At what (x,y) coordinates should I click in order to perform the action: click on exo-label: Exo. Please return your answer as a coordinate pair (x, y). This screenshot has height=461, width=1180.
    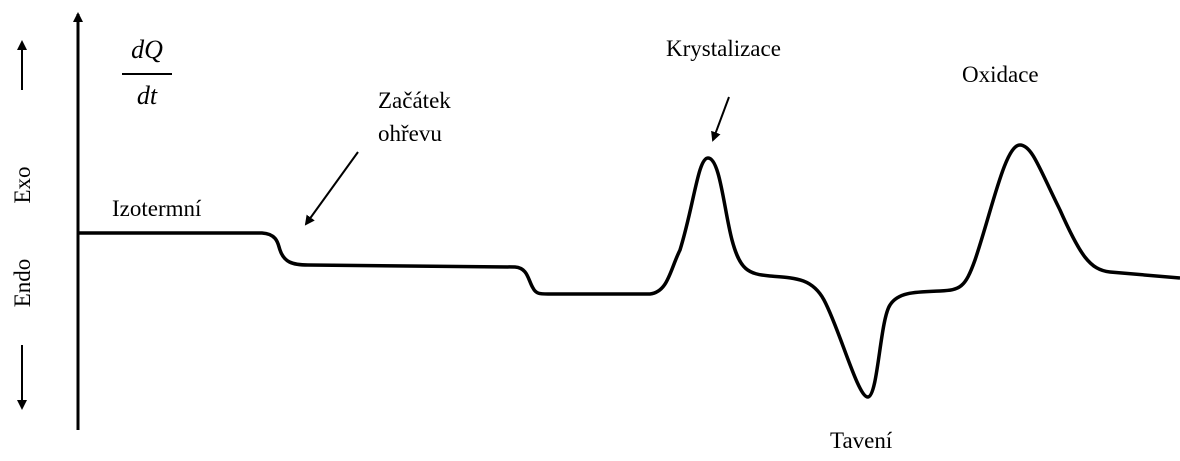
    Looking at the image, I should click on (22, 184).